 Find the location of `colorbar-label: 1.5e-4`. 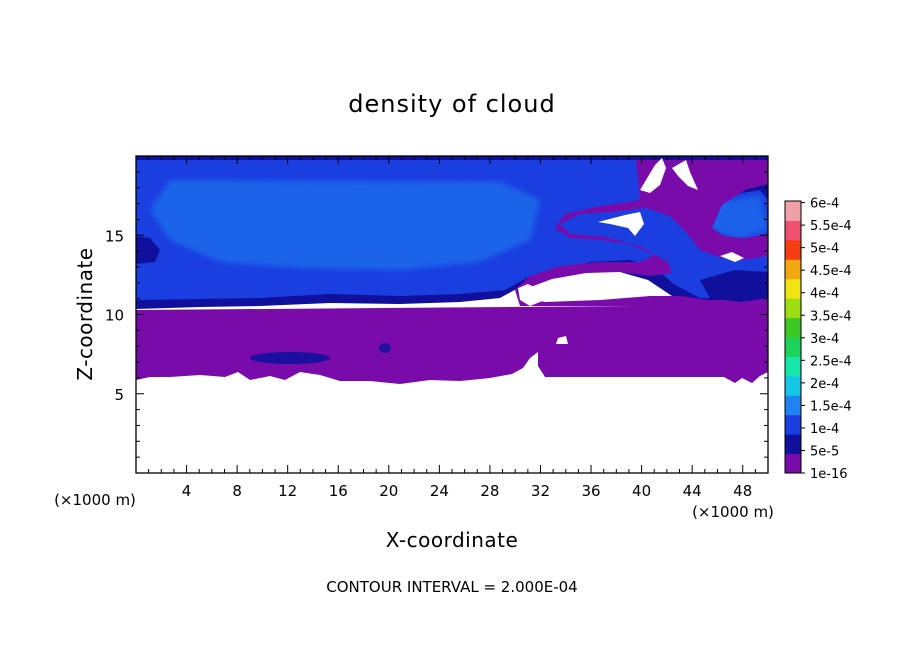

colorbar-label: 1.5e-4 is located at coordinates (831, 406).